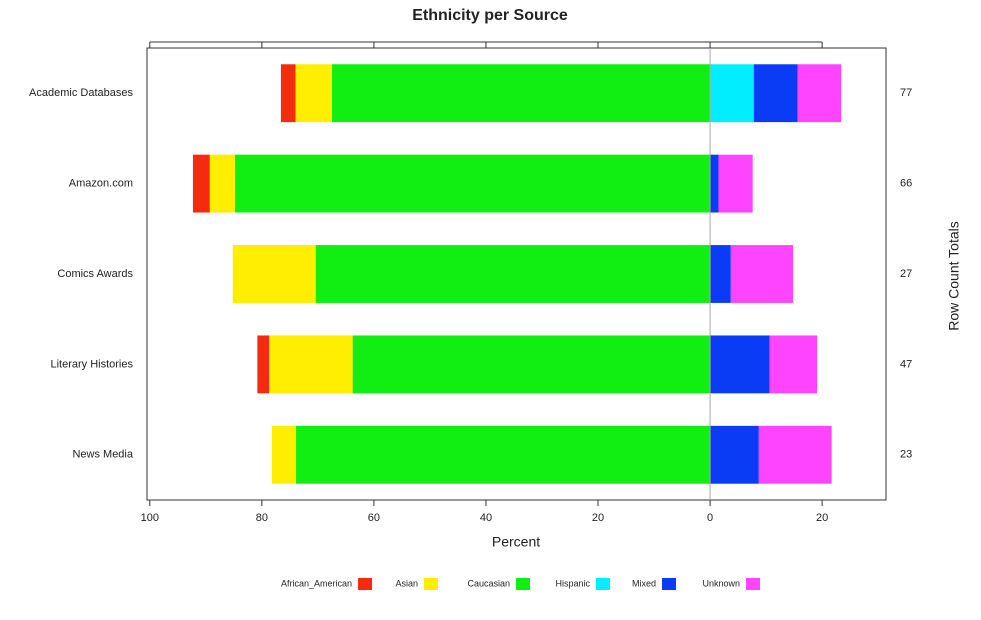 This screenshot has height=620, width=981. I want to click on right-axis-label: Row Count Totals, so click(954, 275).